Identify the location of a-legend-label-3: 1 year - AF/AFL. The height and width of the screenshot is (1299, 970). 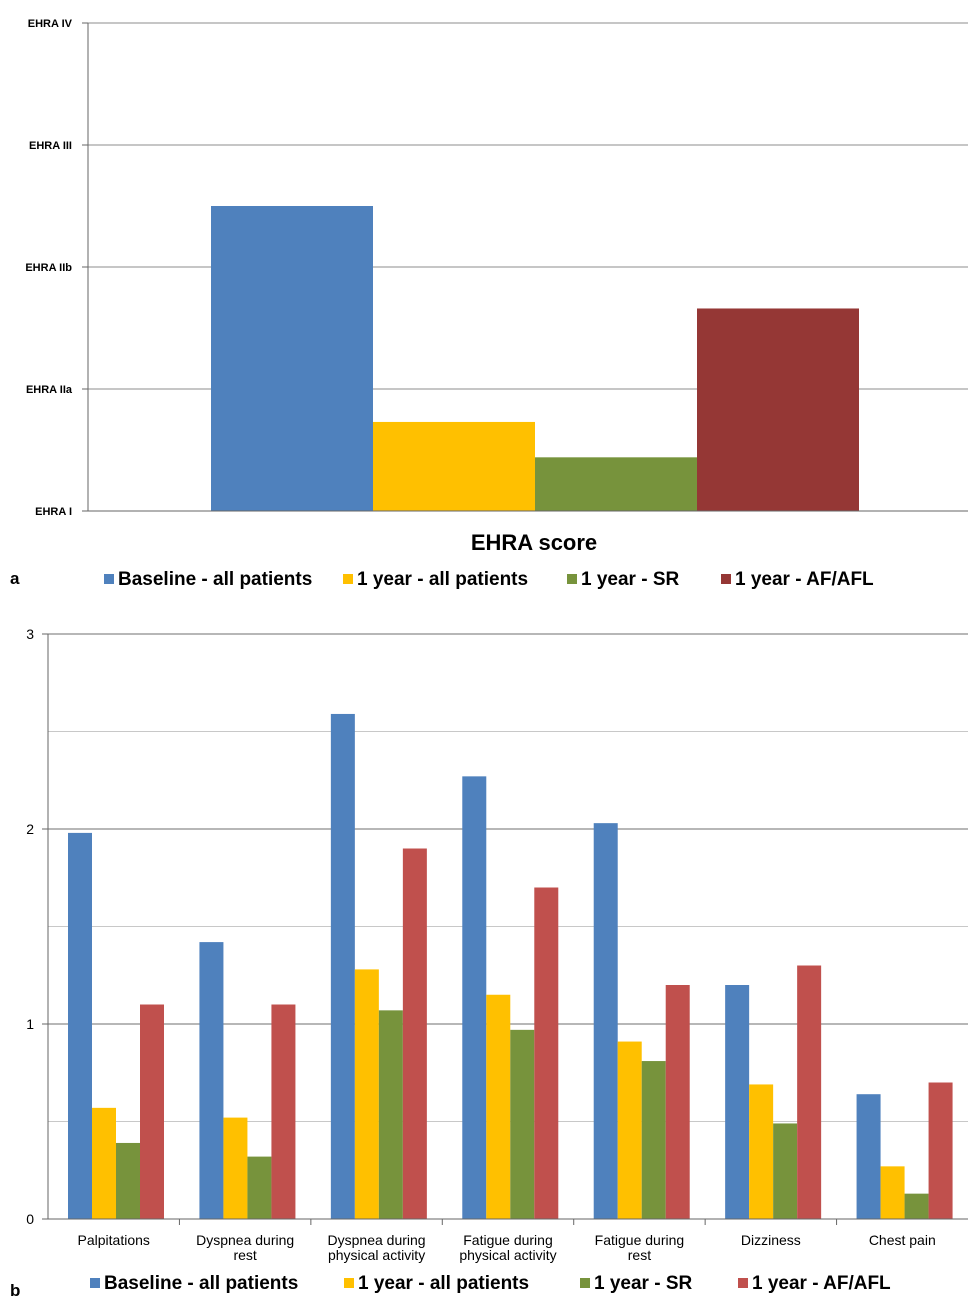
(804, 579).